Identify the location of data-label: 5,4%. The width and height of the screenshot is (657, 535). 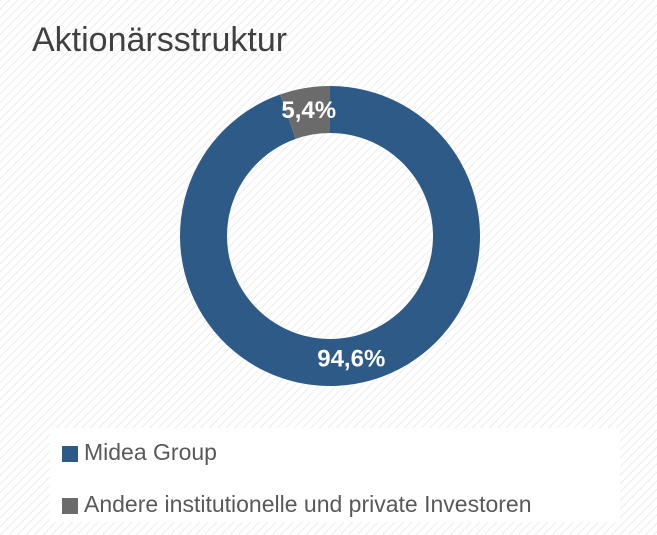
(308, 110).